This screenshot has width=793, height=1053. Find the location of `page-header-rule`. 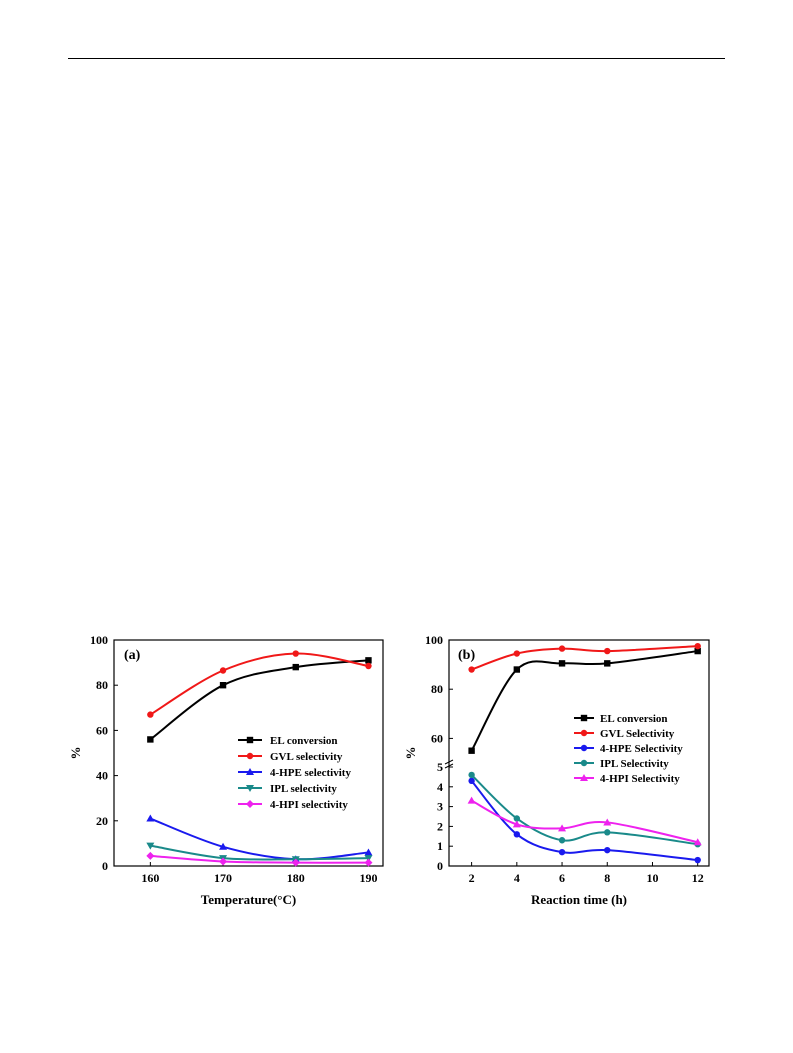

page-header-rule is located at coordinates (396, 58).